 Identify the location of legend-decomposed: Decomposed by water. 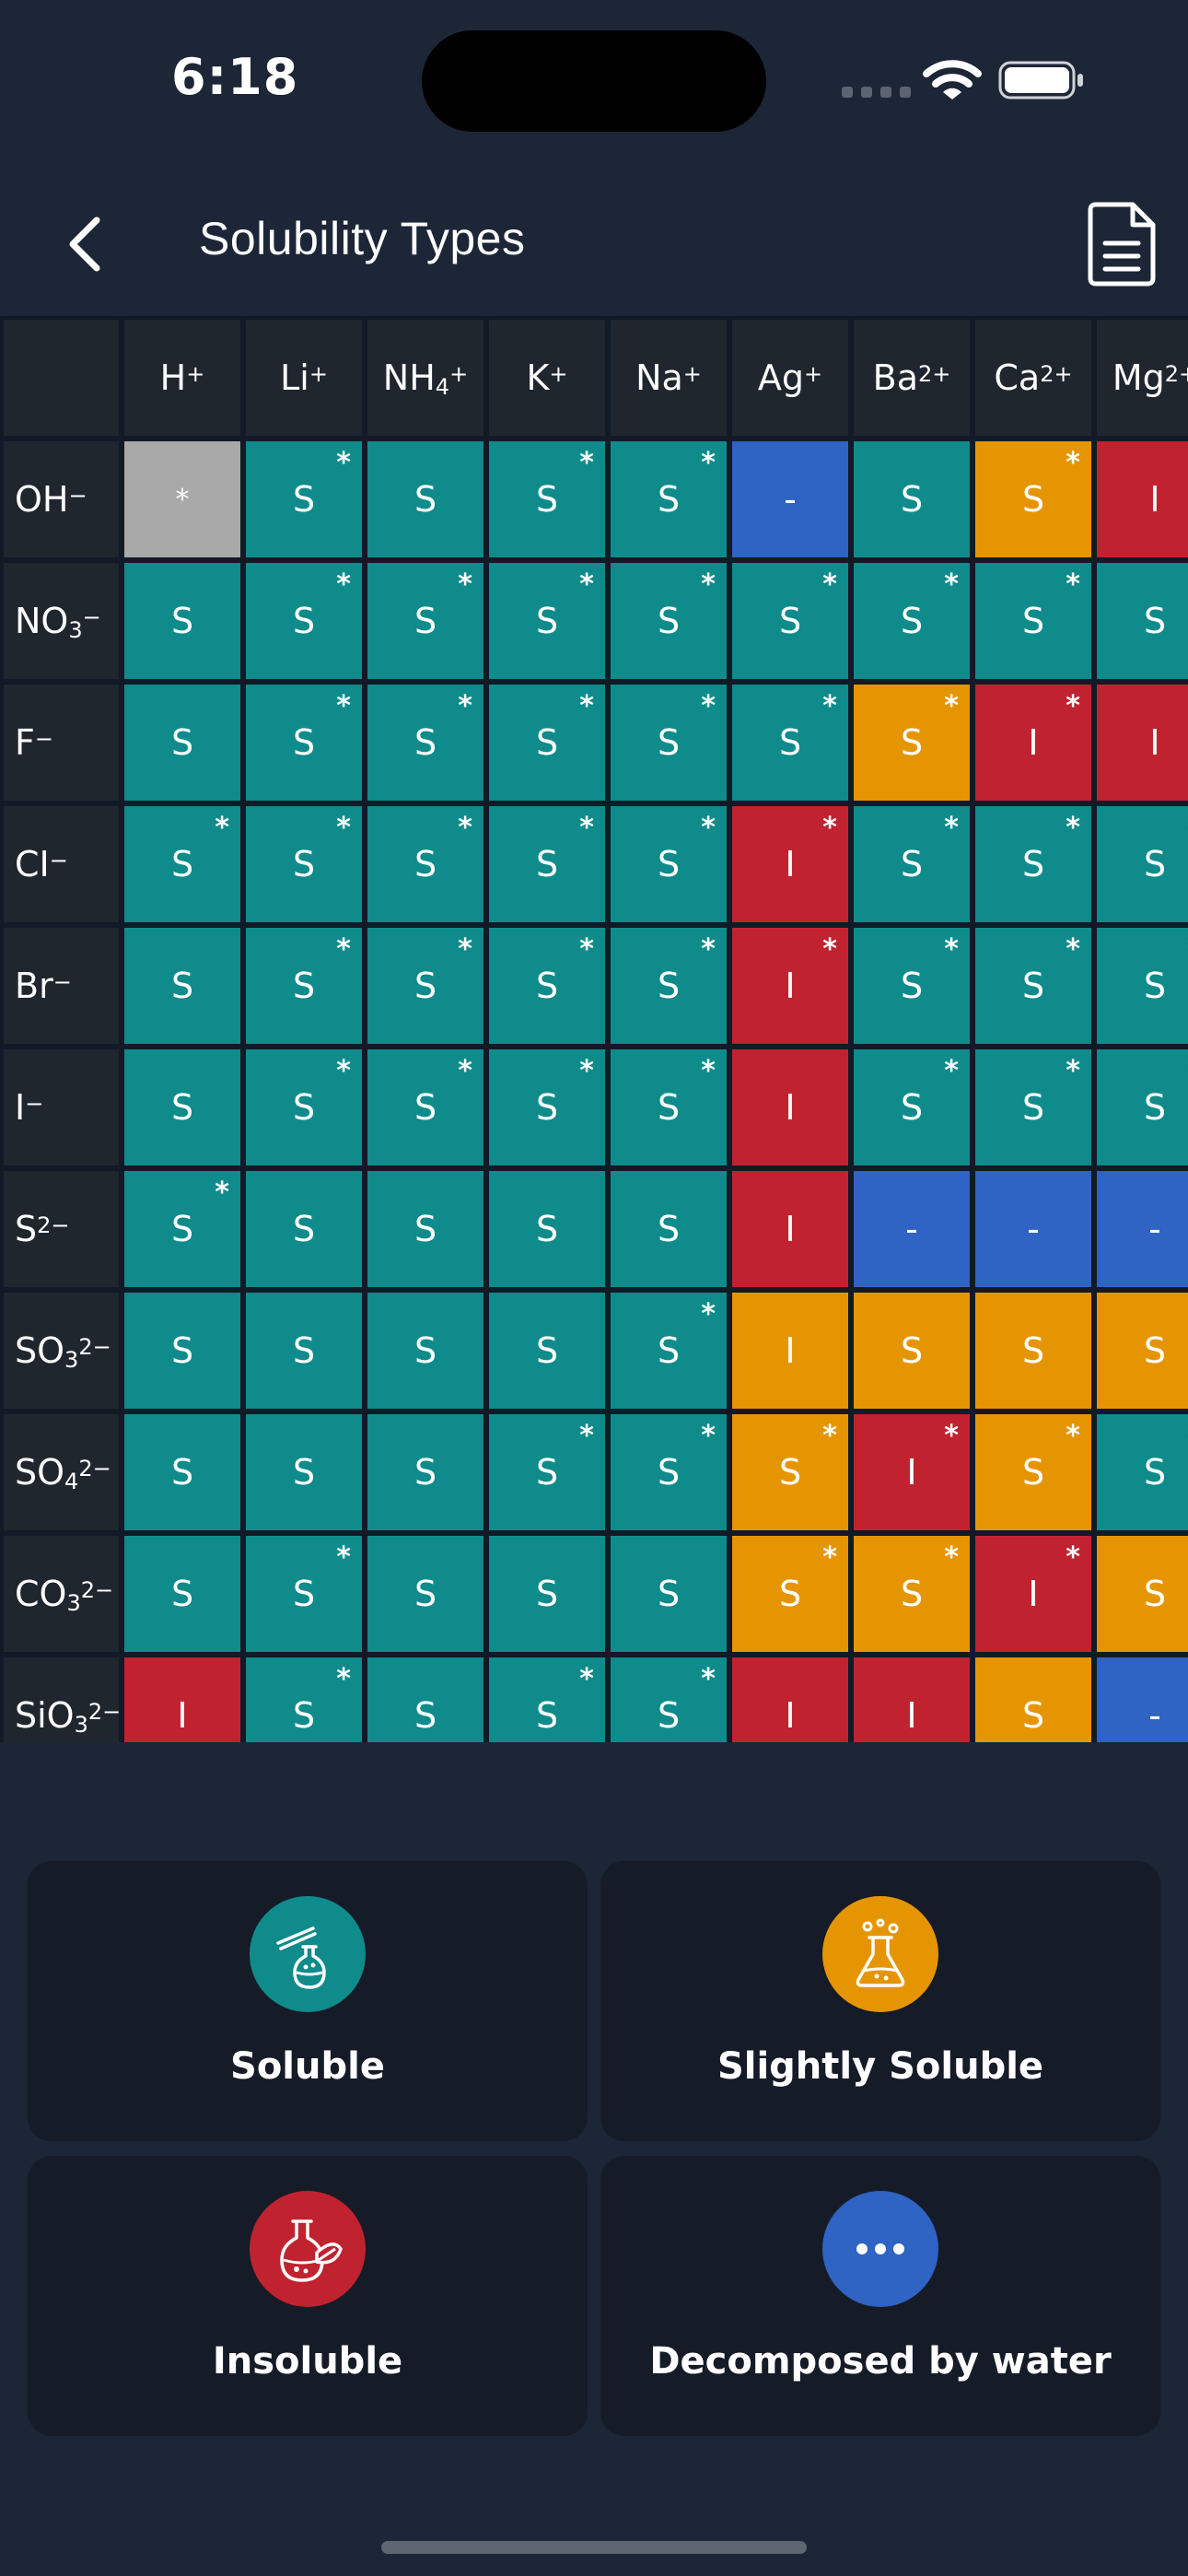
(880, 2296).